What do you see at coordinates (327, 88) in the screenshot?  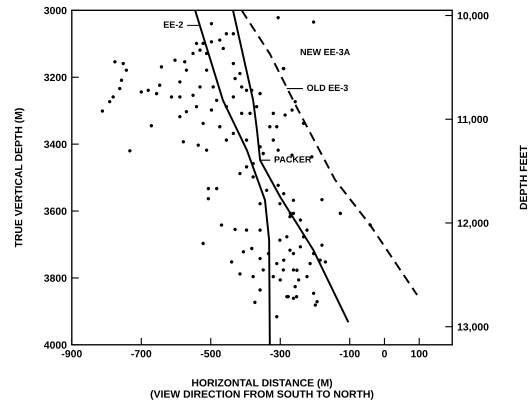 I see `annotation: OLD EE-3` at bounding box center [327, 88].